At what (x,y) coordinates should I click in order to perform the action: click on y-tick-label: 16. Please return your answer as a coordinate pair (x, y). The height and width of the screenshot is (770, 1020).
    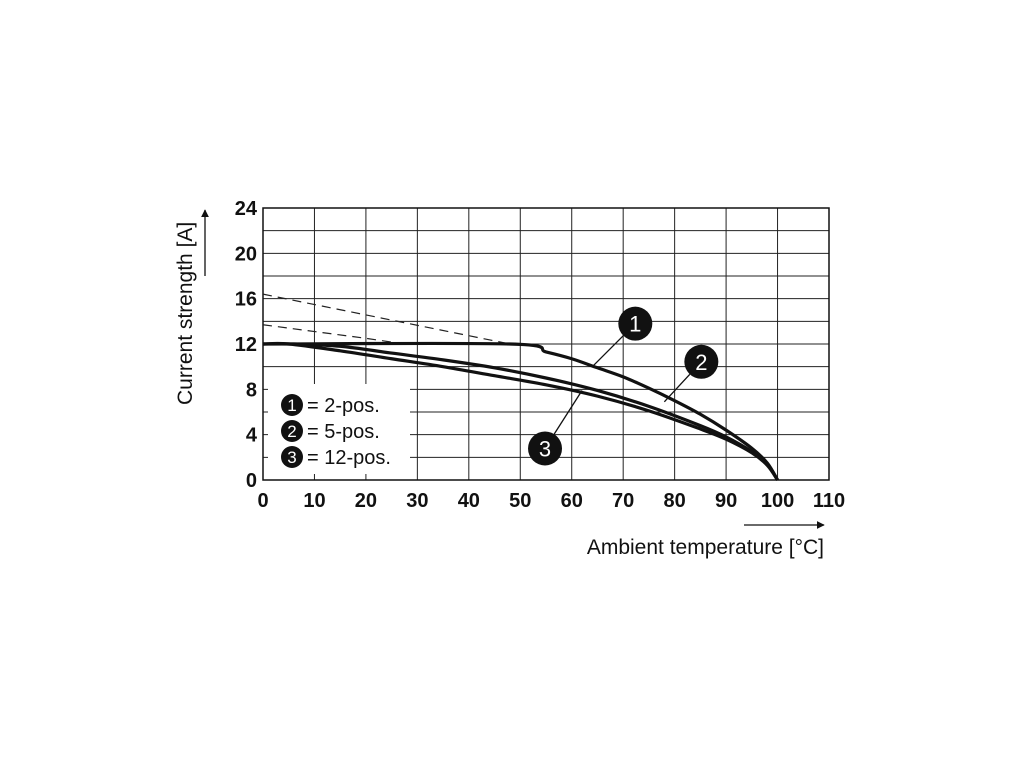
    Looking at the image, I should click on (246, 300).